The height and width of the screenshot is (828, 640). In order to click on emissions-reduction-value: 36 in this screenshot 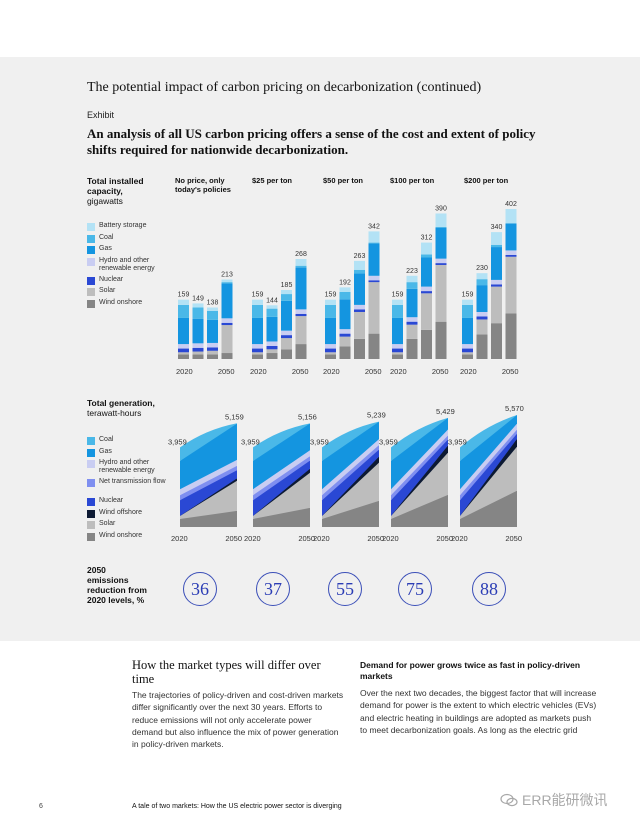, I will do `click(200, 589)`.